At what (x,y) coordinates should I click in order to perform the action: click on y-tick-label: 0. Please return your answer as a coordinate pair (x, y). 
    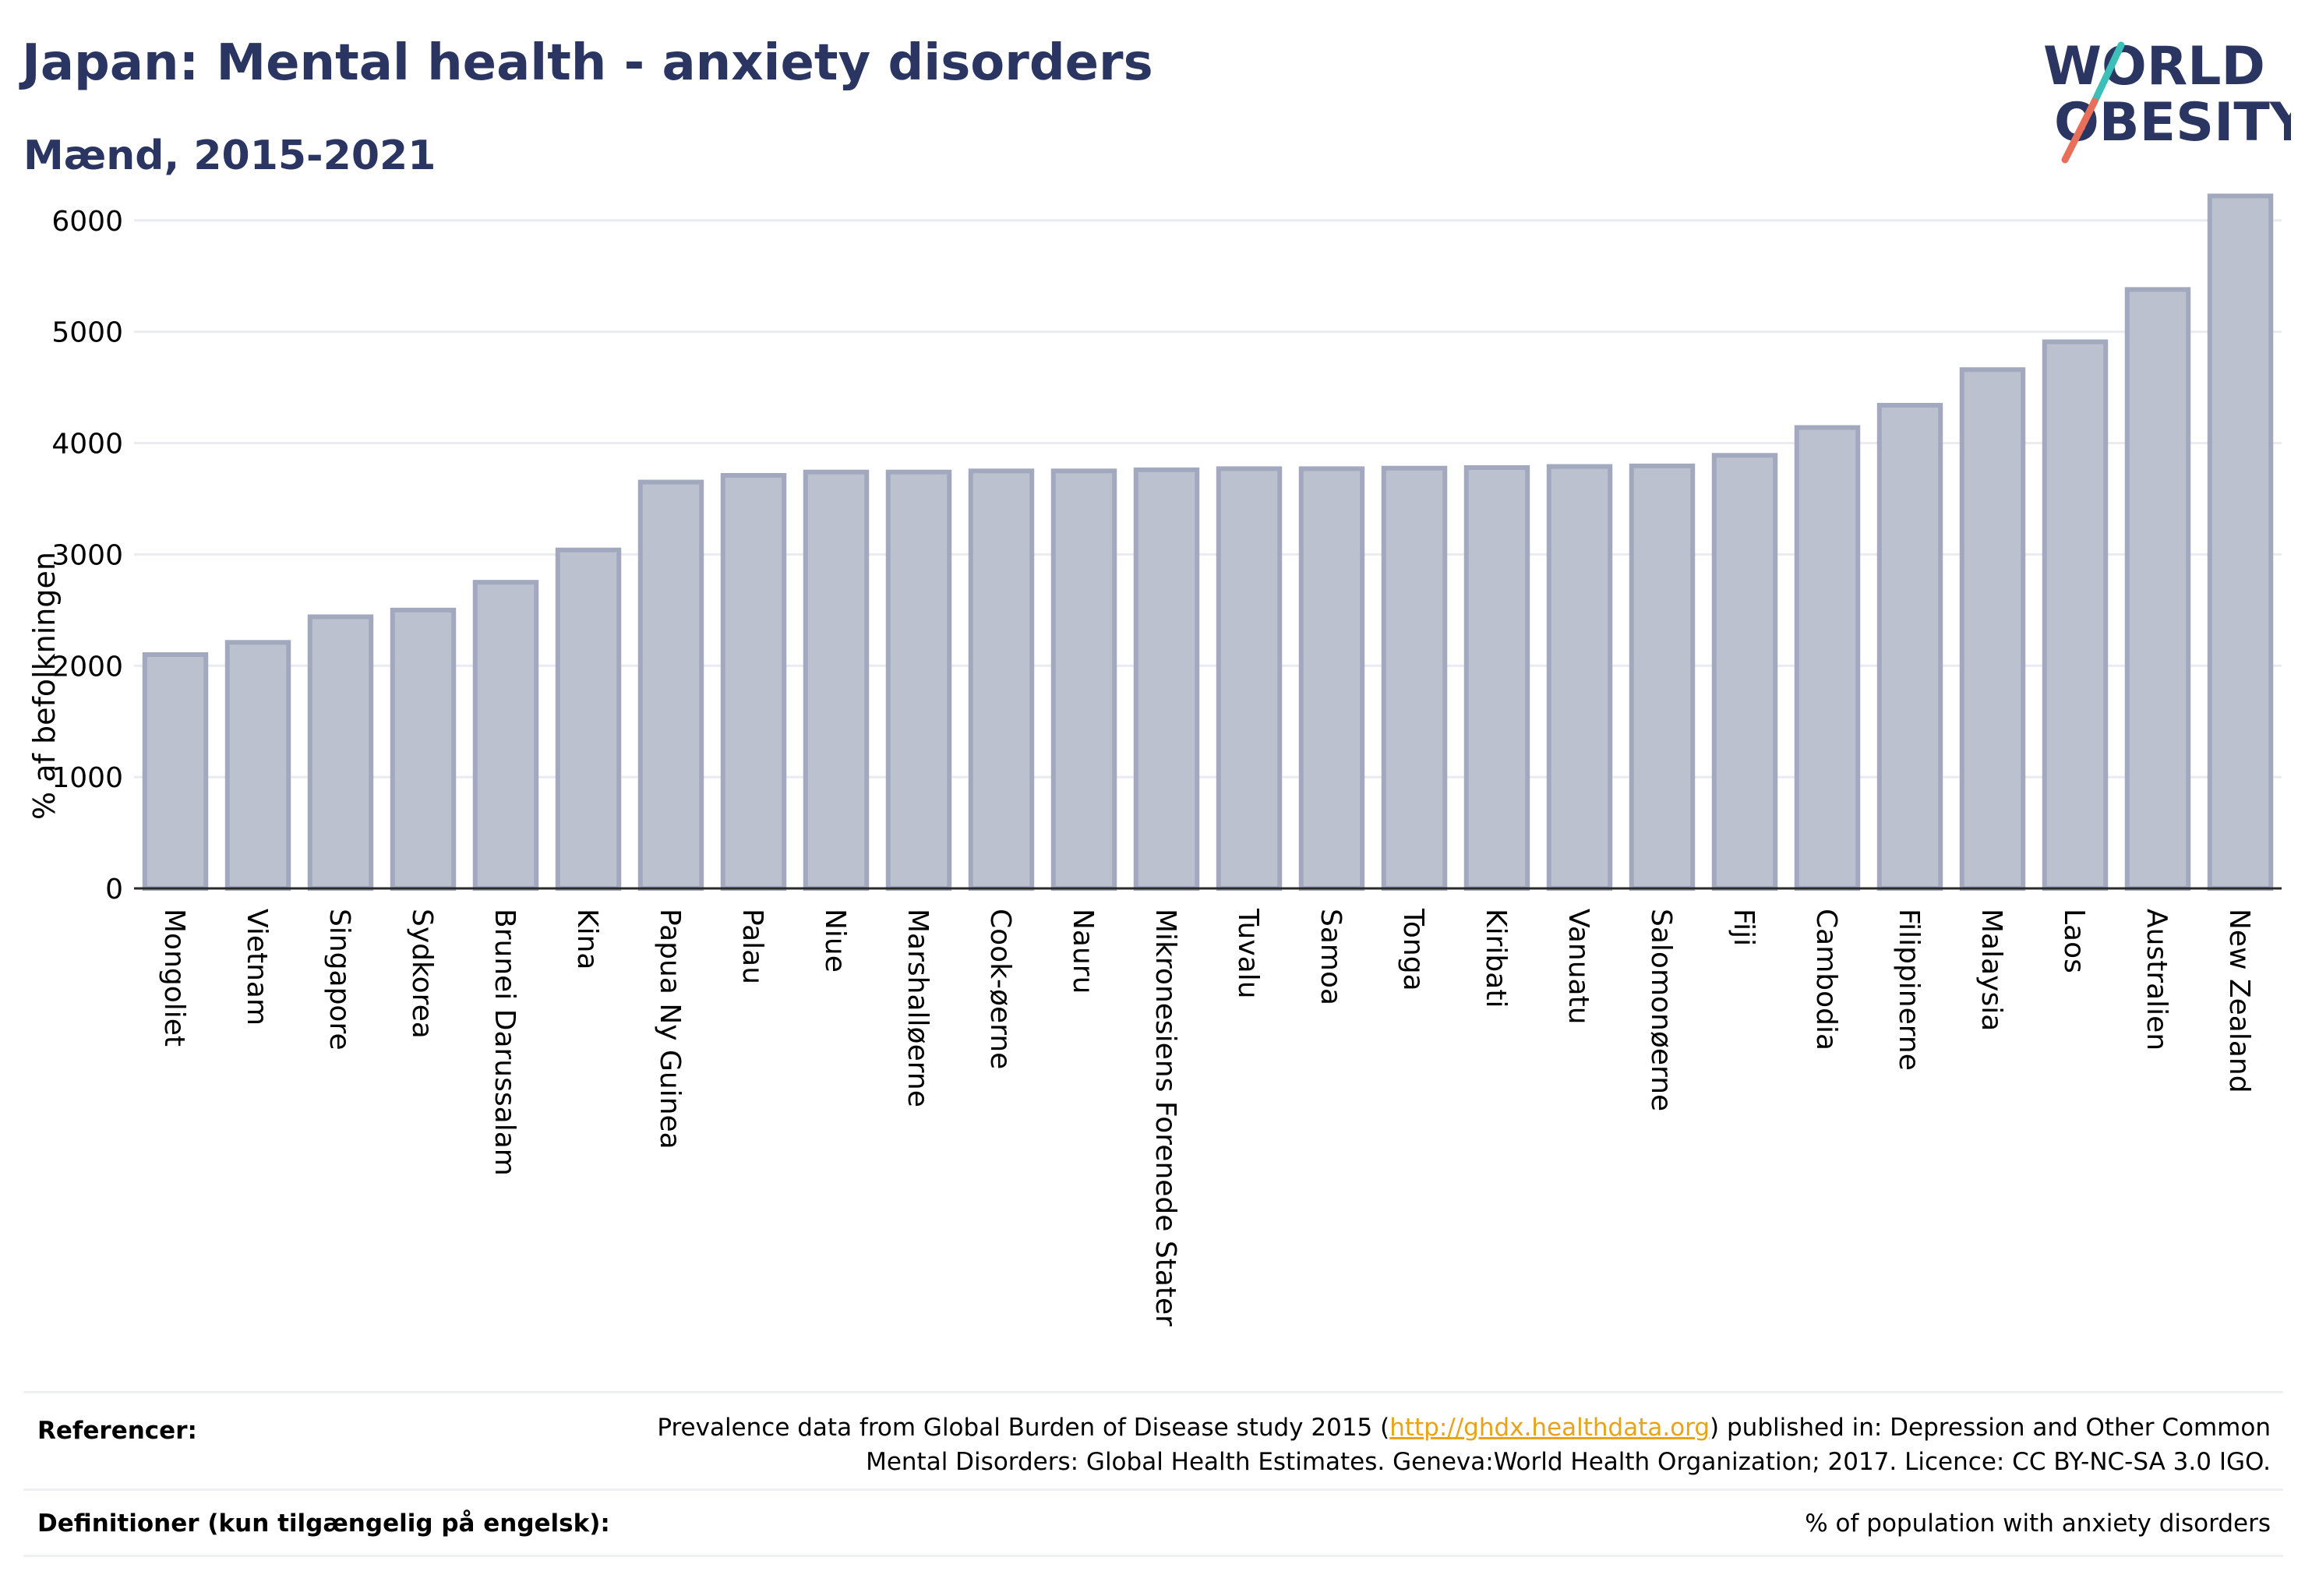
    Looking at the image, I should click on (114, 890).